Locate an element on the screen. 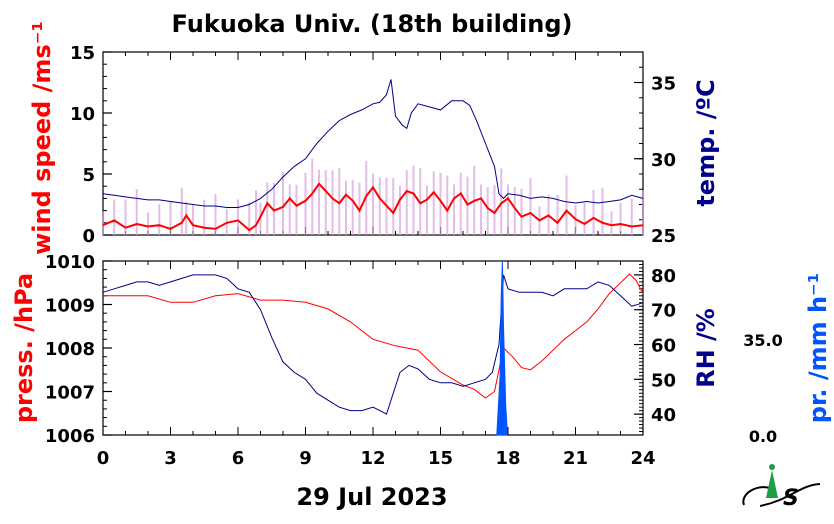 The image size is (834, 524). y-left-tick-label: 1010 is located at coordinates (70, 262).